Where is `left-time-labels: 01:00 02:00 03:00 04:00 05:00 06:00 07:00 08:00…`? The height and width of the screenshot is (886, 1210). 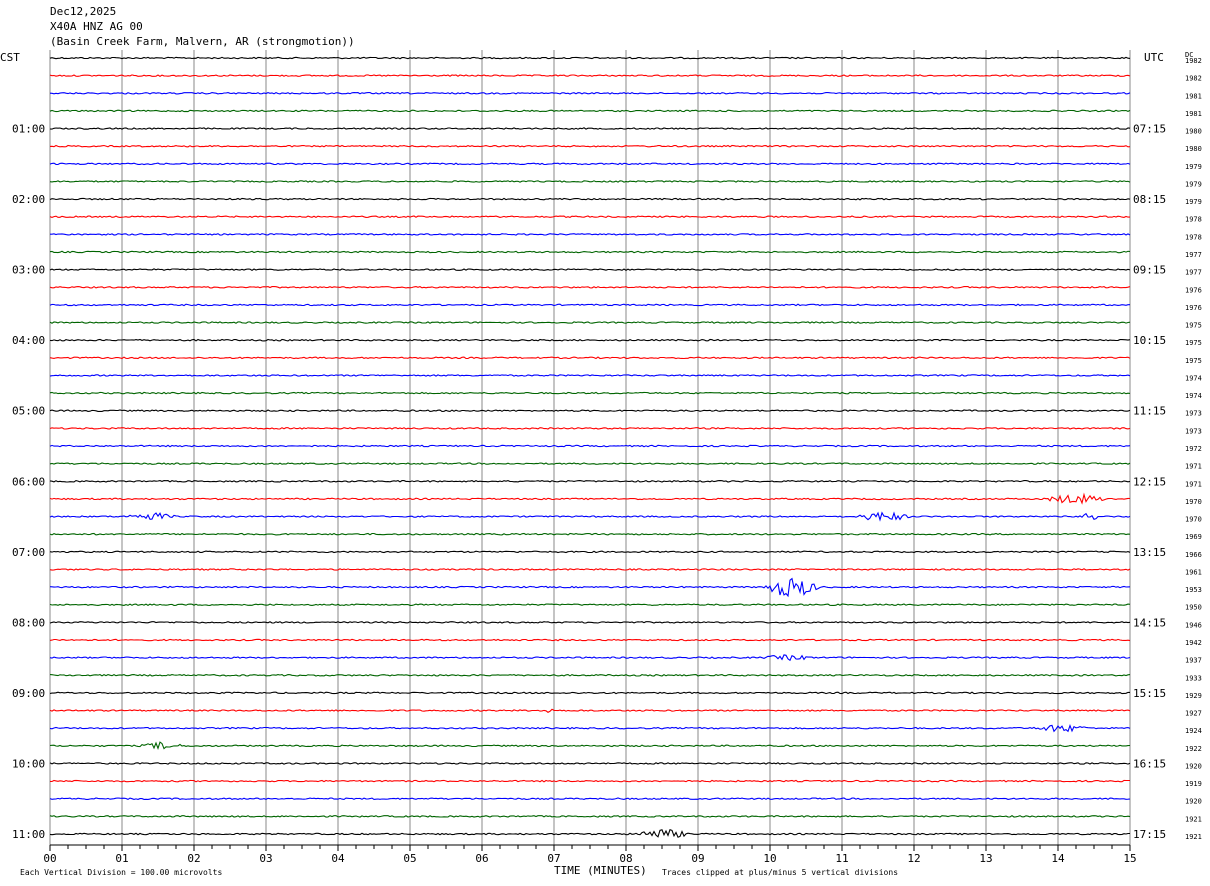 left-time-labels: 01:00 02:00 03:00 04:00 05:00 06:00 07:00 08:00… is located at coordinates (28, 482).